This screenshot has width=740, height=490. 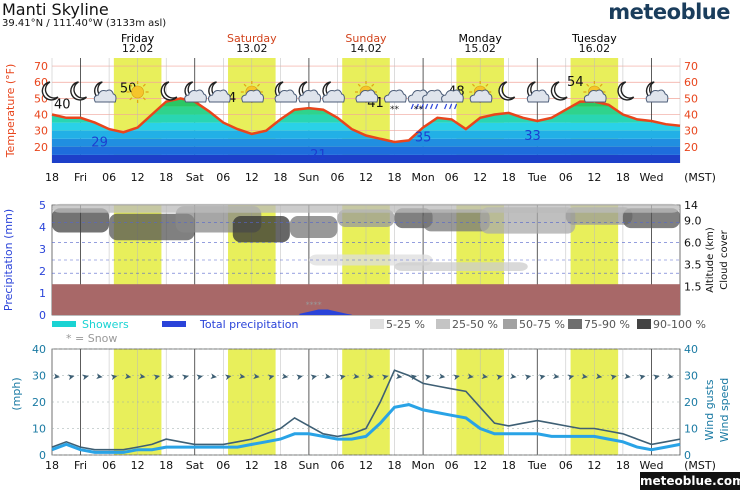 What do you see at coordinates (691, 376) in the screenshot?
I see `wind-tick-right: 30` at bounding box center [691, 376].